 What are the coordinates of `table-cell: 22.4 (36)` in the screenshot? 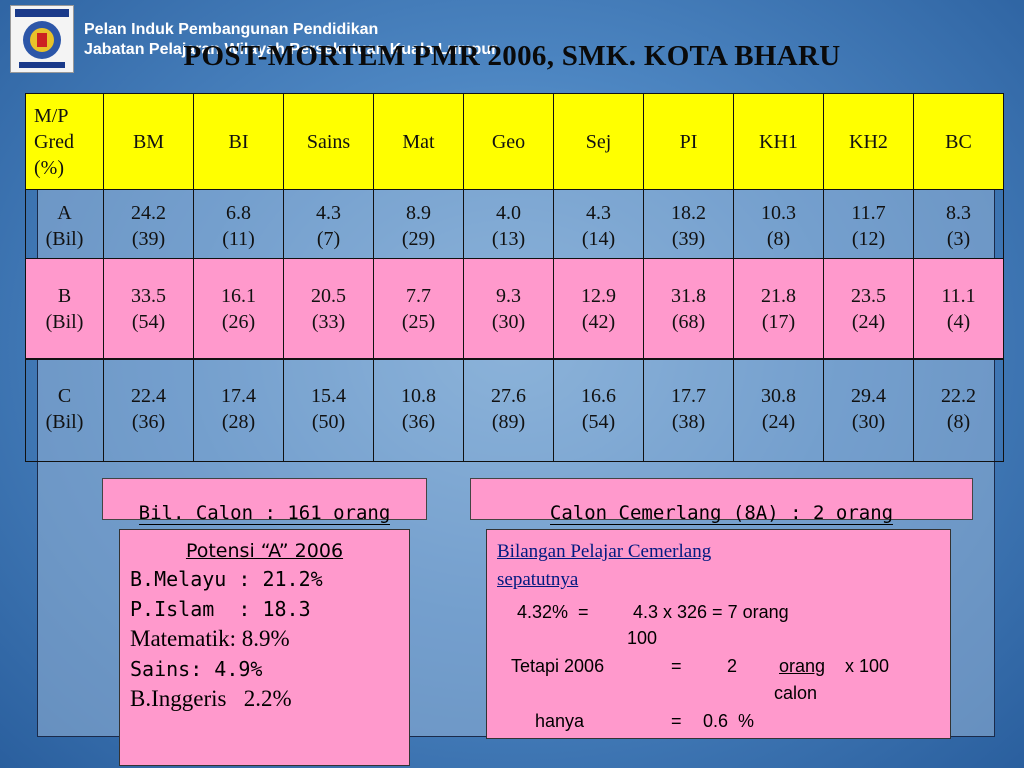 It's located at (148, 410).